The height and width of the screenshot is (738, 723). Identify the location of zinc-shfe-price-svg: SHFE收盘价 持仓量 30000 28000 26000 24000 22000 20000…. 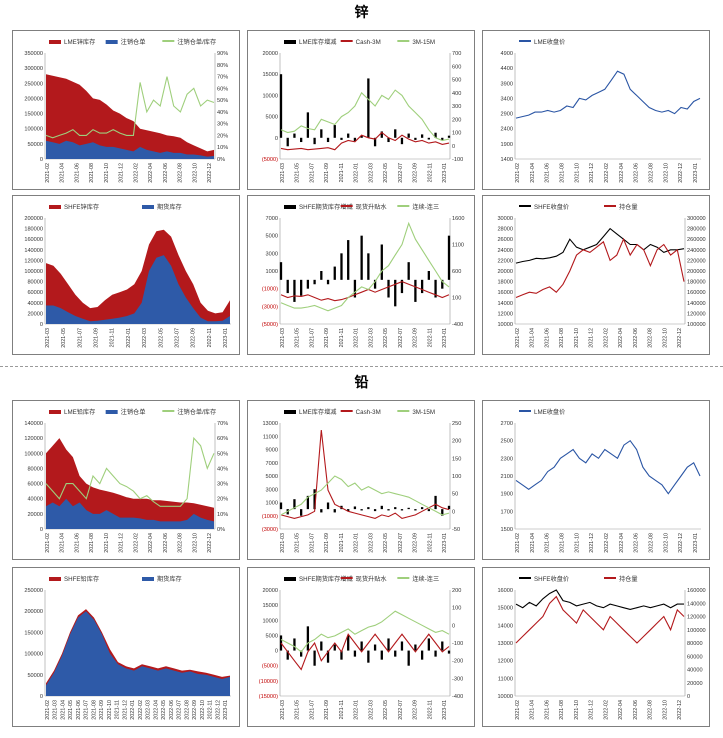
(601, 275).